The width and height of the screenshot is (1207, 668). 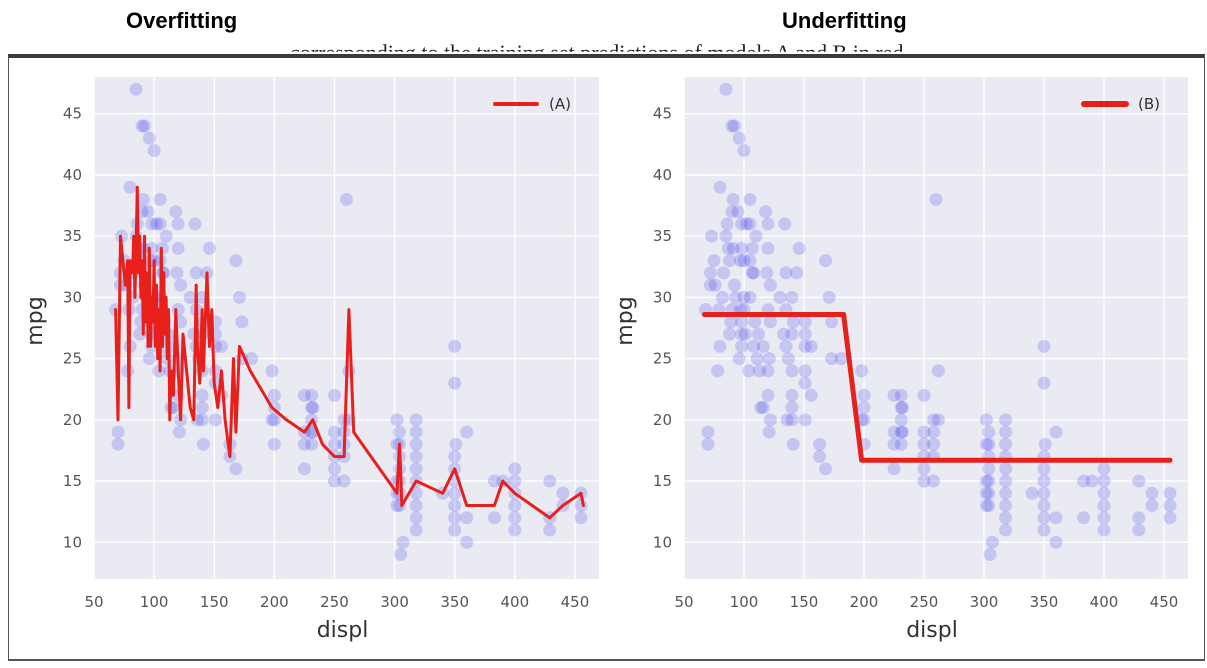 I want to click on left-y-tick-label: 25, so click(x=72, y=359).